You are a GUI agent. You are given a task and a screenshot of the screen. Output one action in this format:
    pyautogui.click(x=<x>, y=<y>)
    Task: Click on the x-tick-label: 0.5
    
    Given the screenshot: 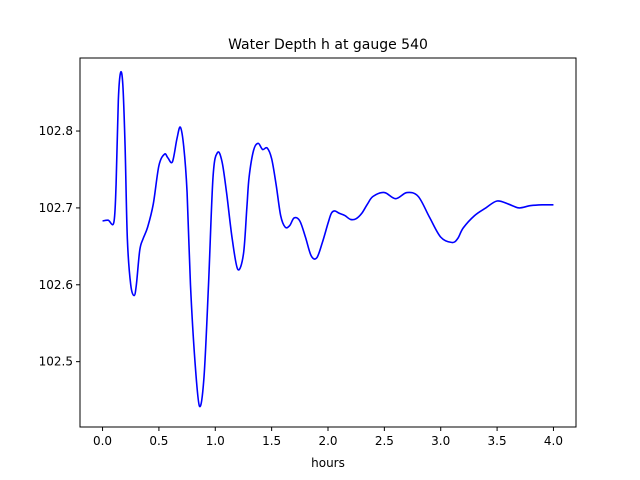 What is the action you would take?
    pyautogui.click(x=158, y=441)
    